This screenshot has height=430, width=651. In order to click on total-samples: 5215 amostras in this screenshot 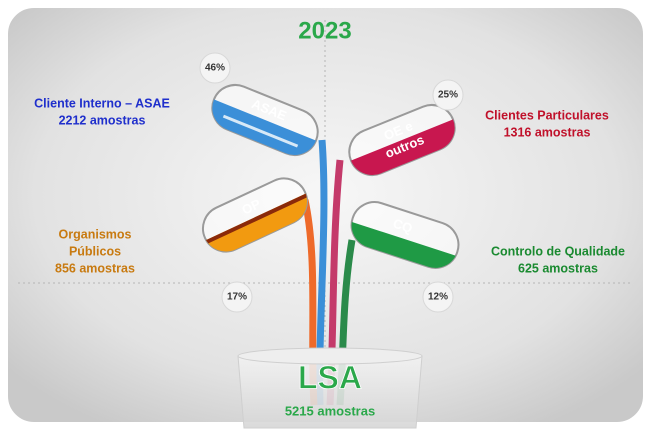, I will do `click(330, 410)`.